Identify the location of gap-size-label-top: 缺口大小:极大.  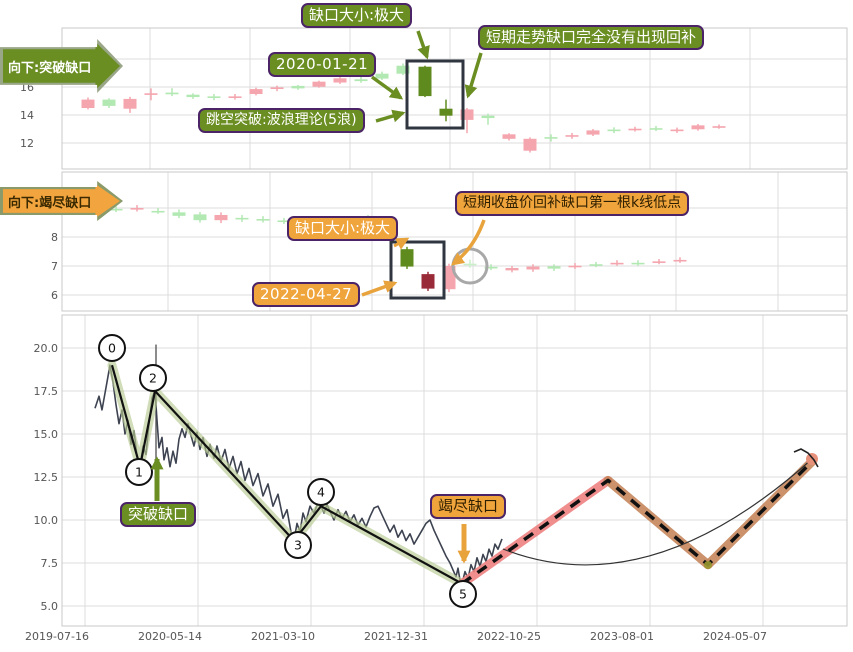
(357, 15).